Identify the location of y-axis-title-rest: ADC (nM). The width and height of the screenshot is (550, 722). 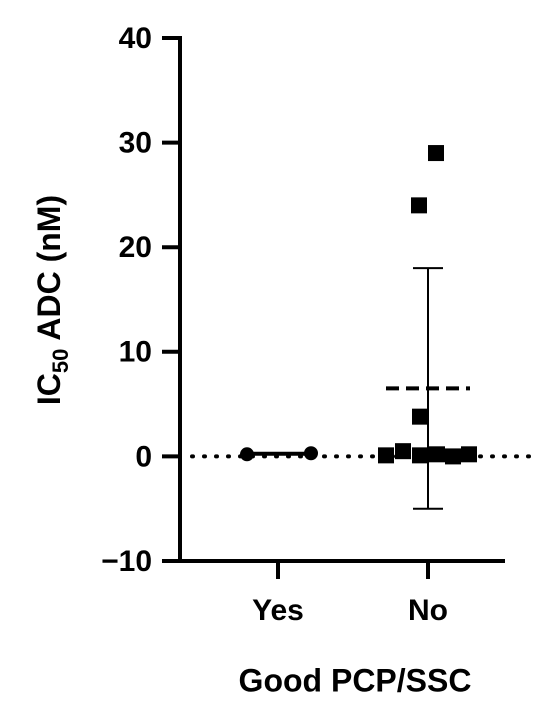
(49, 268).